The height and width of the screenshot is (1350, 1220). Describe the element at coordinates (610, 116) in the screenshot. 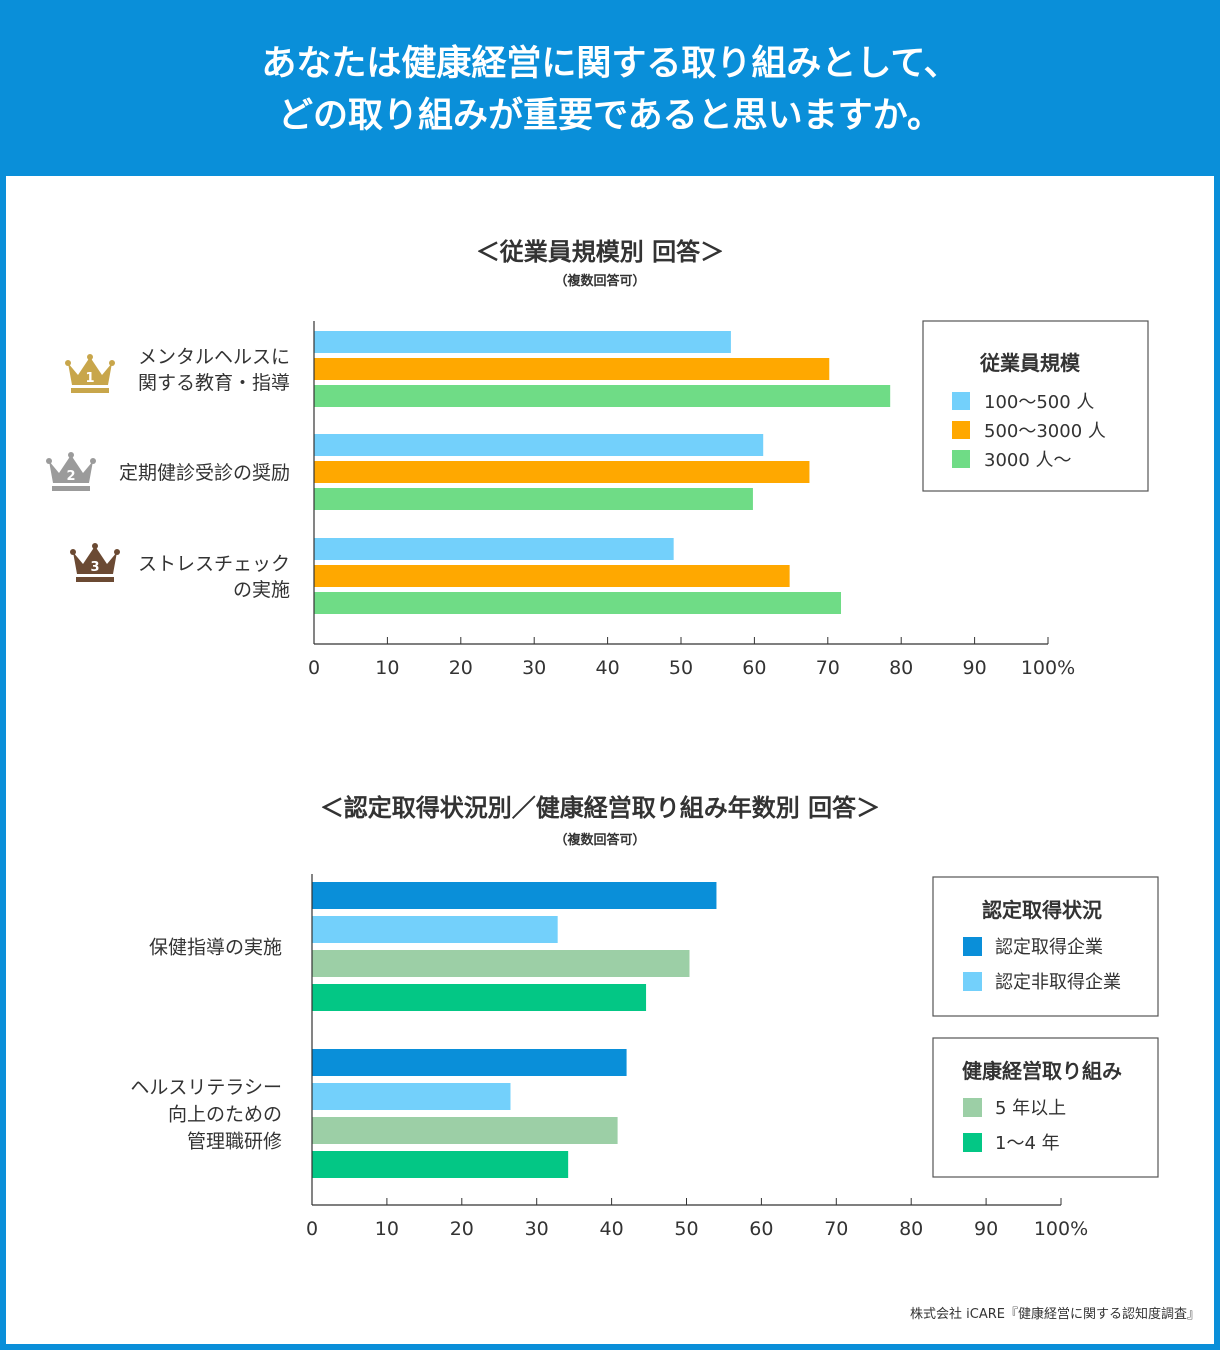

I see `title-line-2: どの取り組みが重要であると思いますか。` at that location.